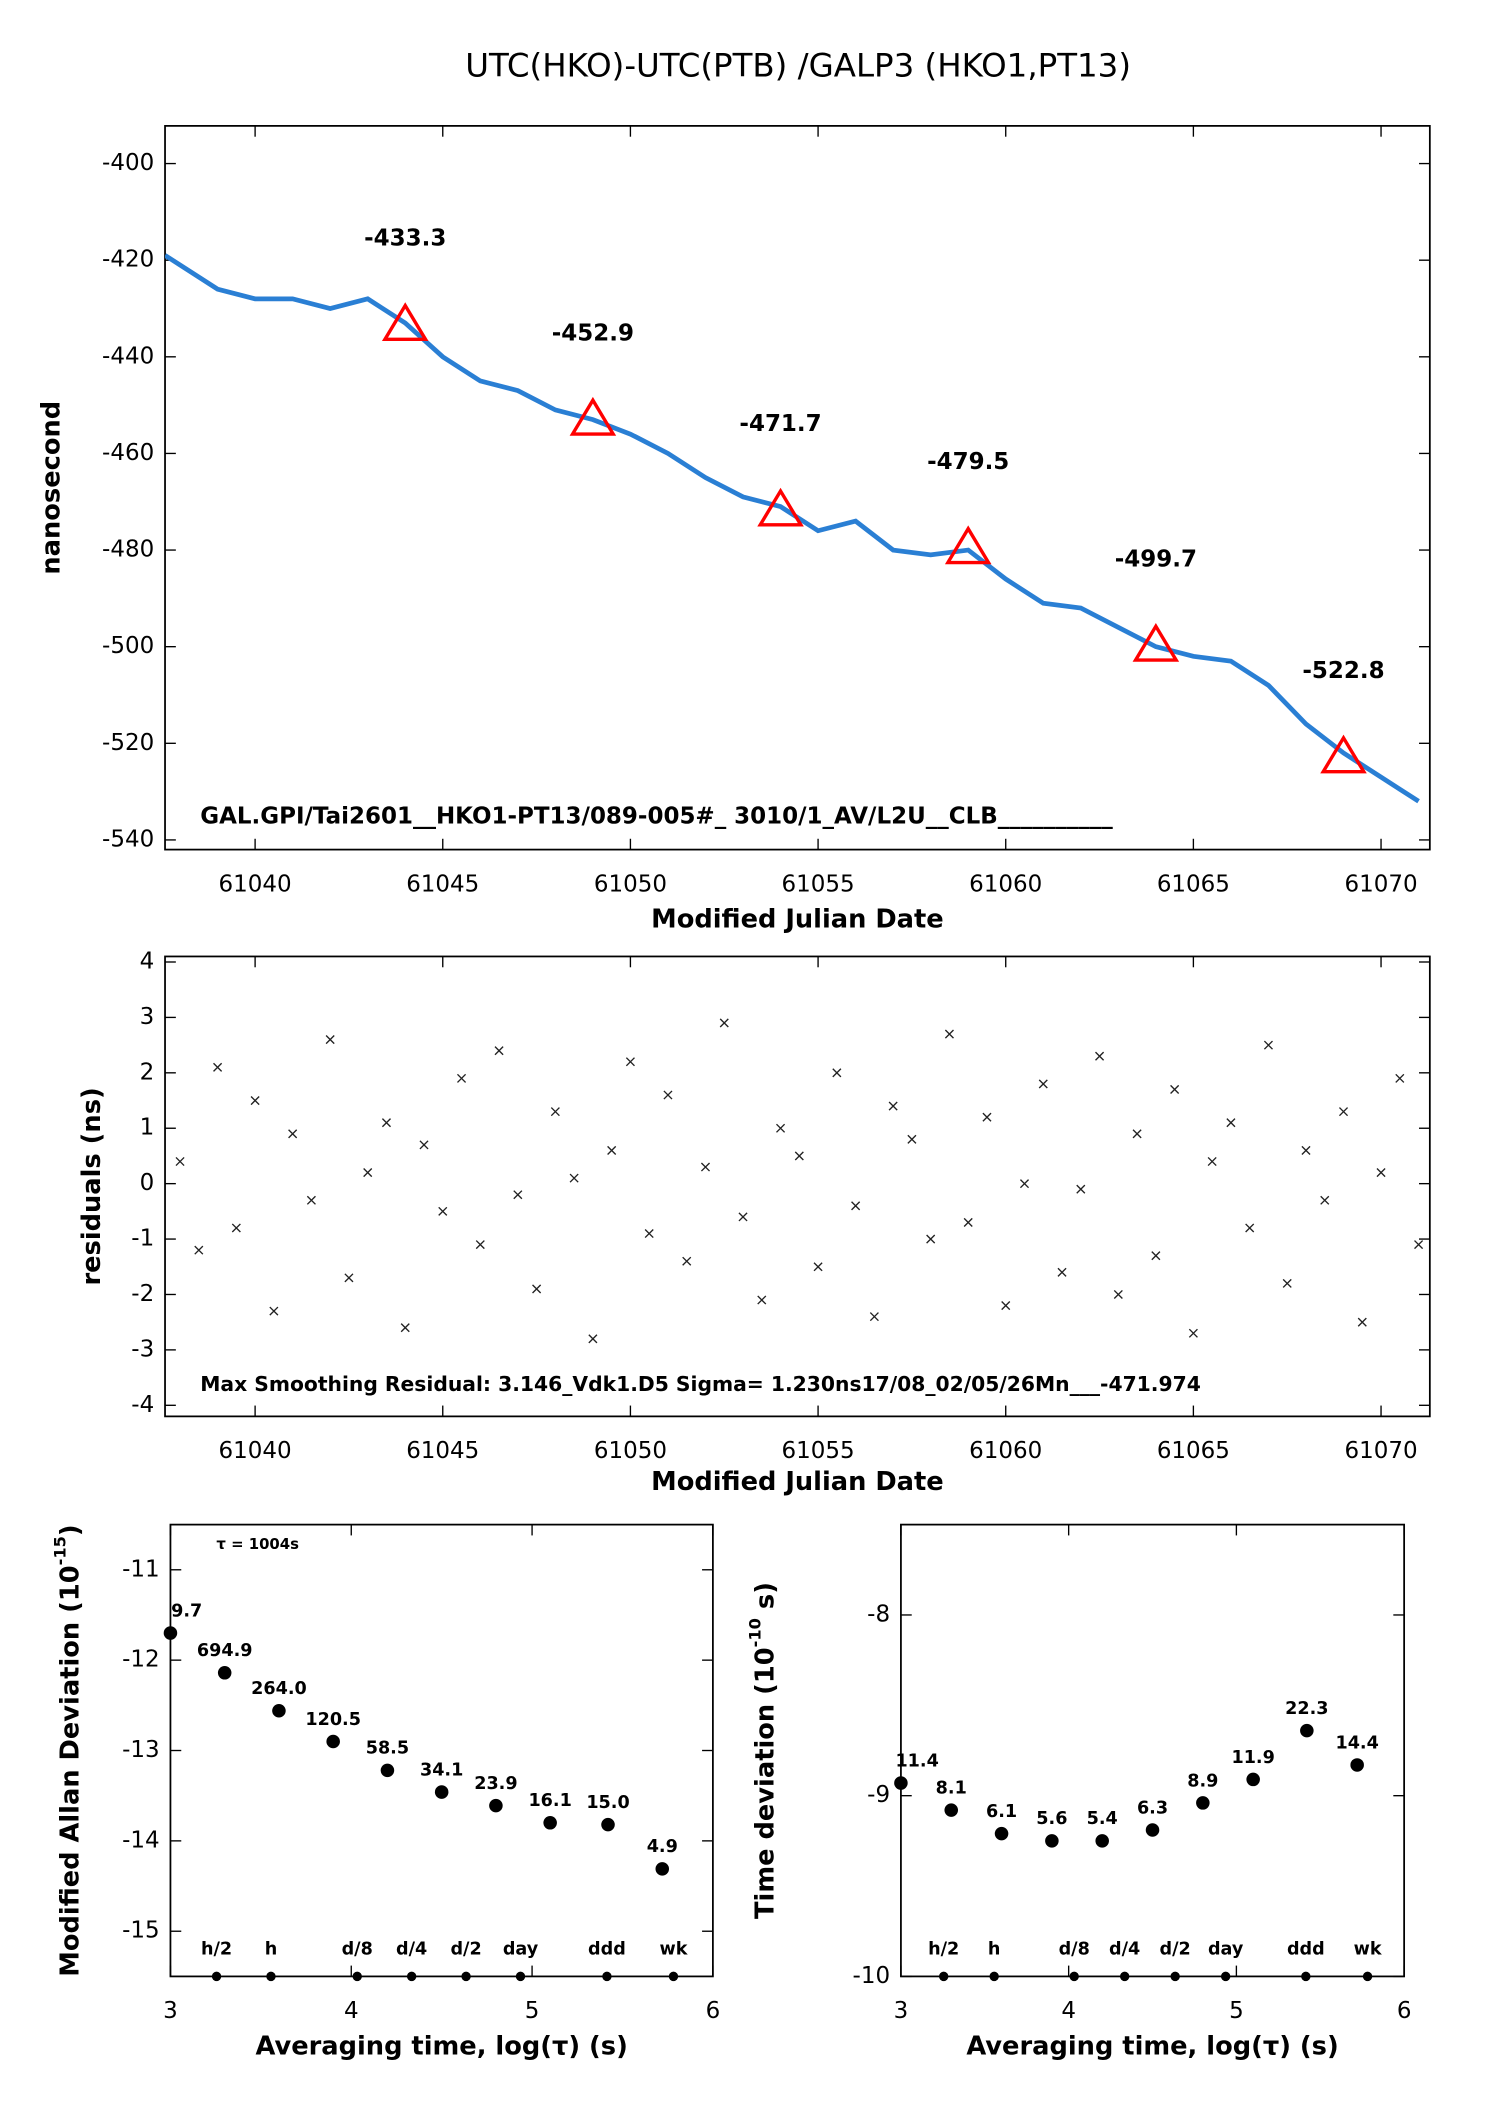 This screenshot has width=1488, height=2105. I want to click on y-axis-label: Modified Allan Deviation (10-15), so click(67, 1750).